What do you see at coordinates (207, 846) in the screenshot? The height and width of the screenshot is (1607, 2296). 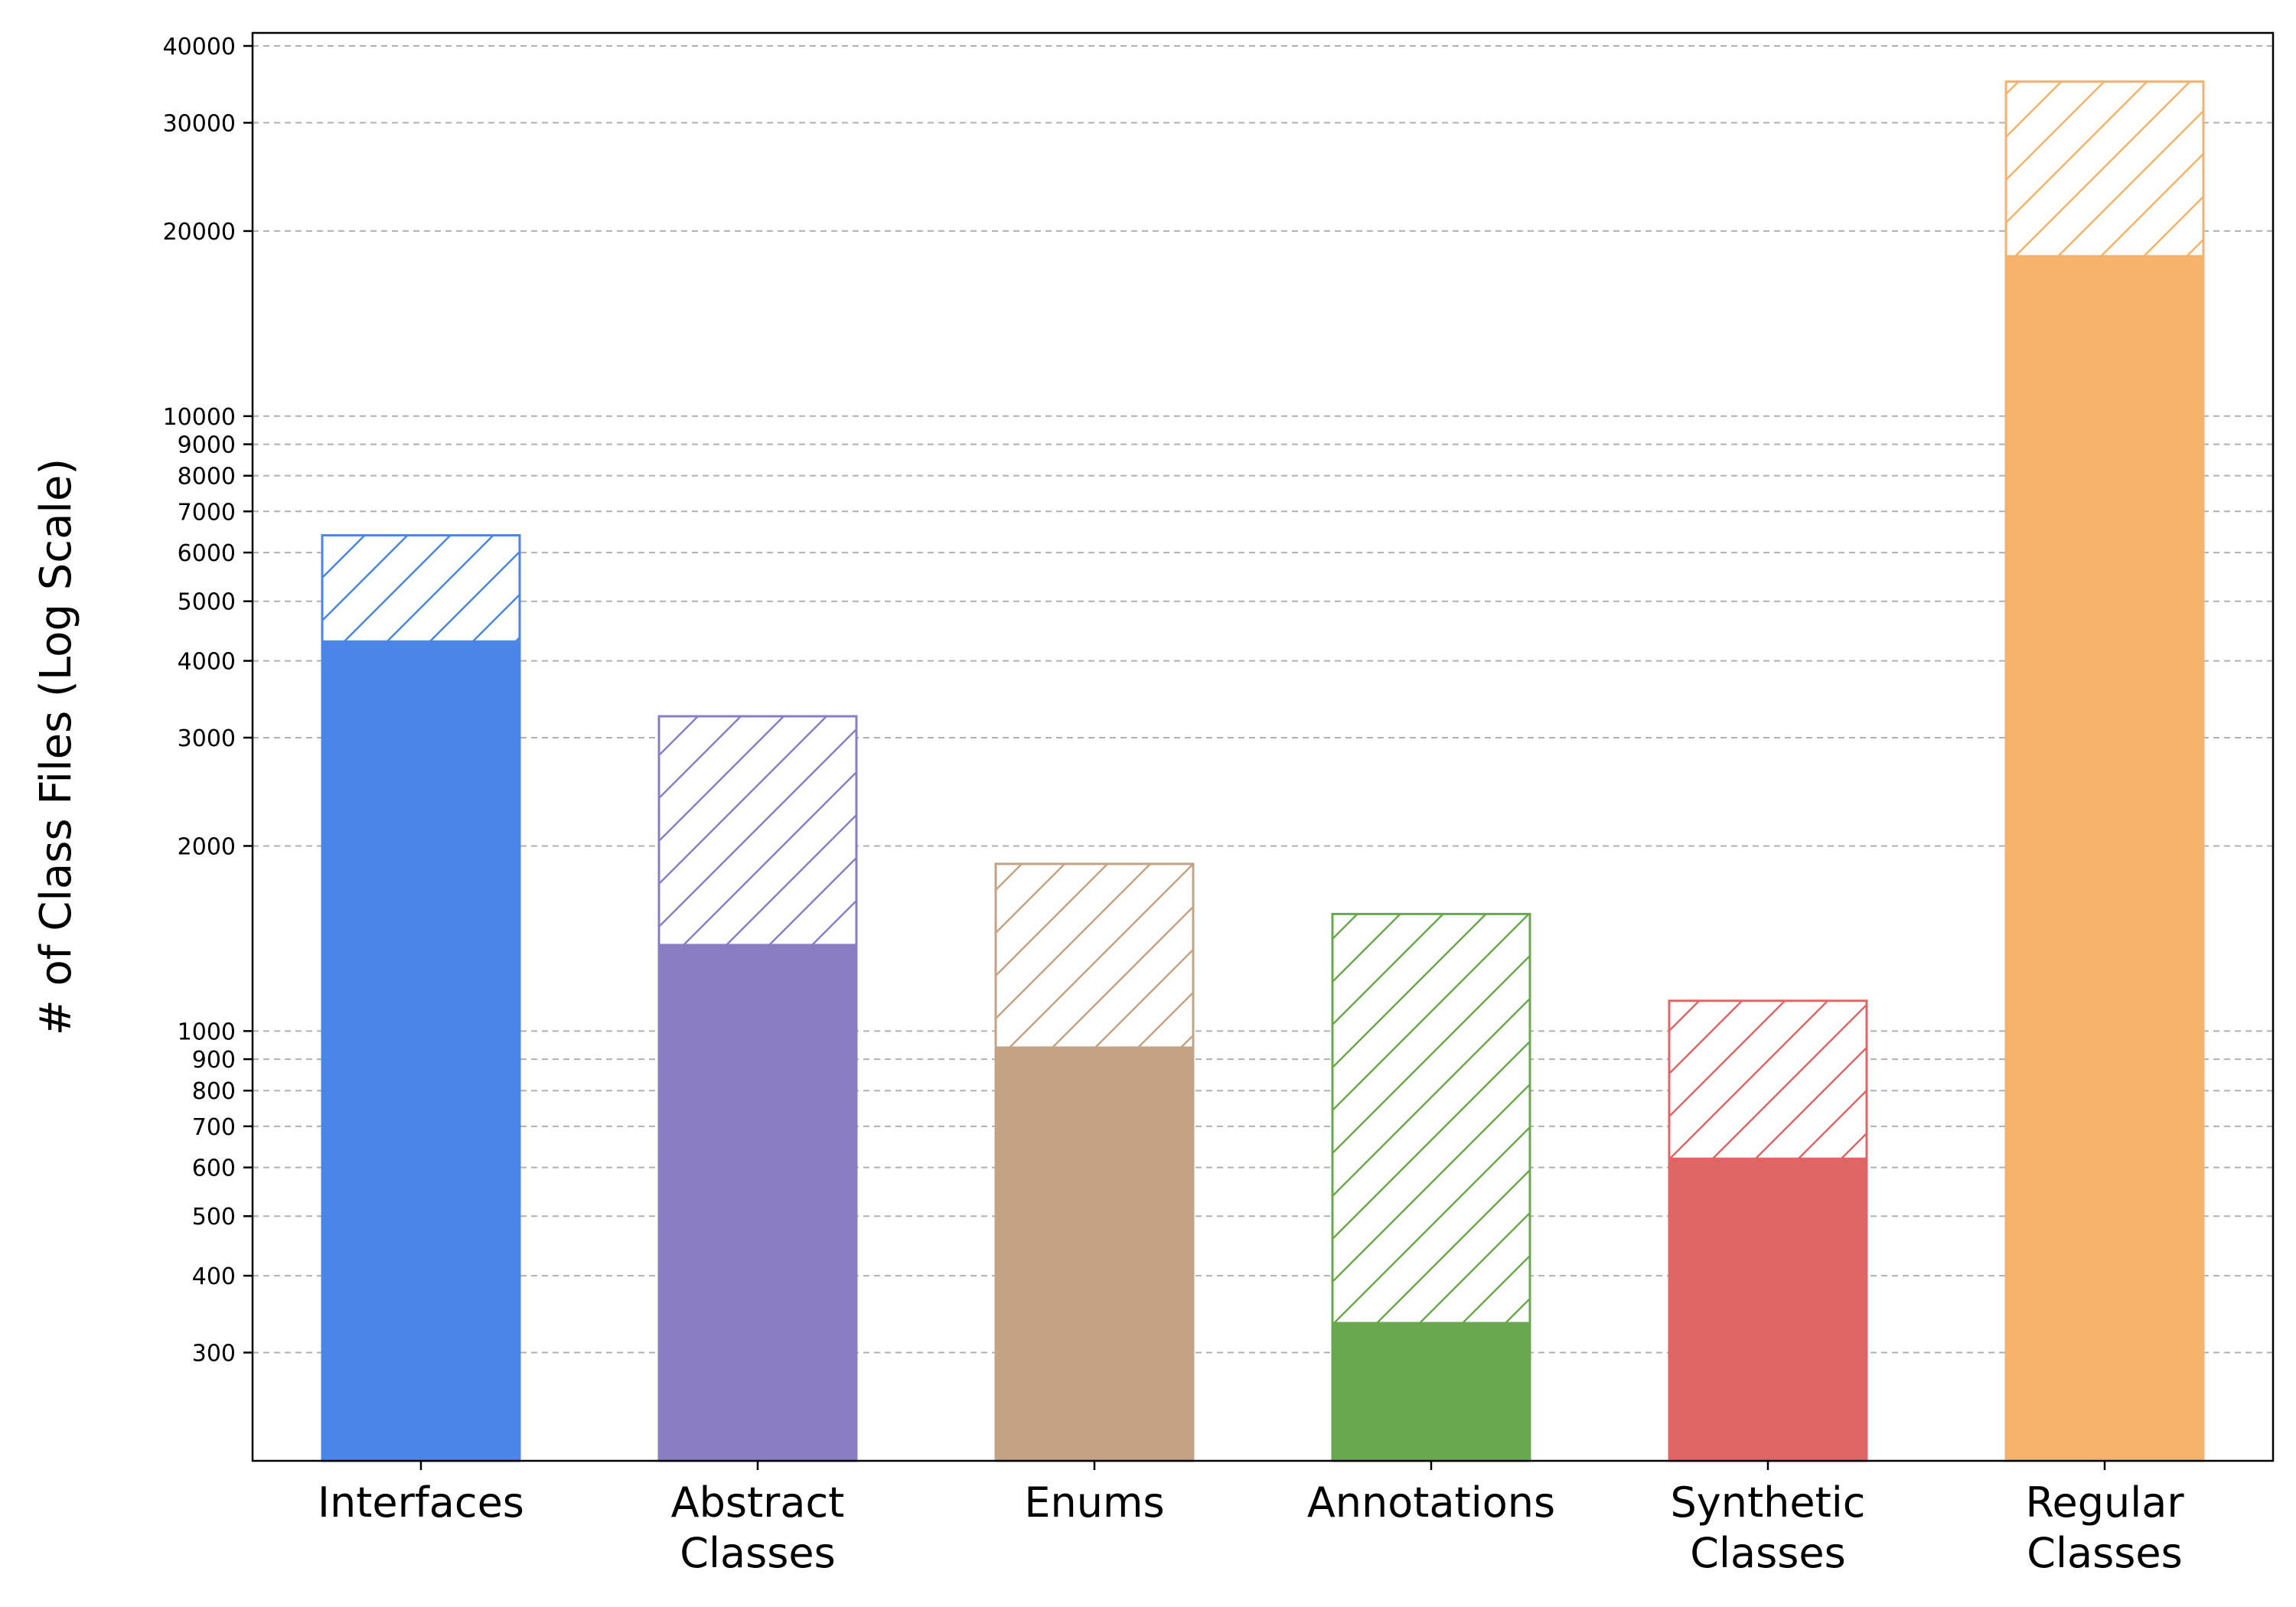 I see `y-tick-label: 2000` at bounding box center [207, 846].